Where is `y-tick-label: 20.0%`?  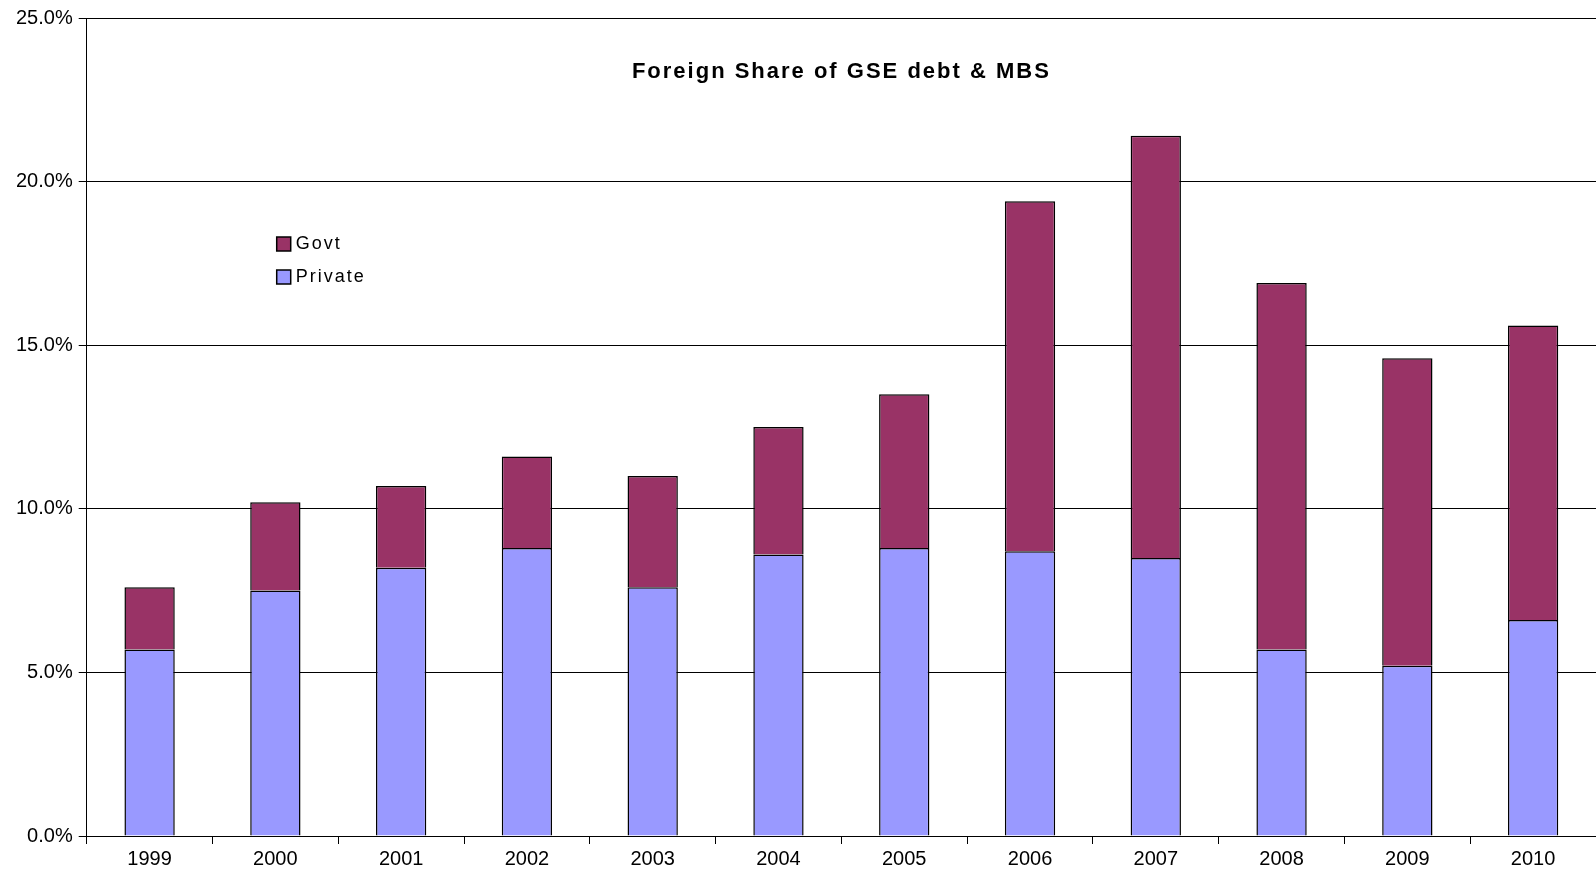 y-tick-label: 20.0% is located at coordinates (44, 180).